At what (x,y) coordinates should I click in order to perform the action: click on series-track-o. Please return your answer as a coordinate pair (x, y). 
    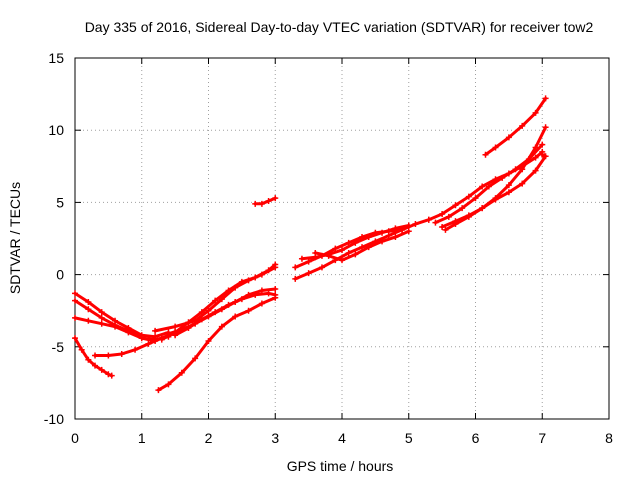
    Looking at the image, I should click on (362, 246).